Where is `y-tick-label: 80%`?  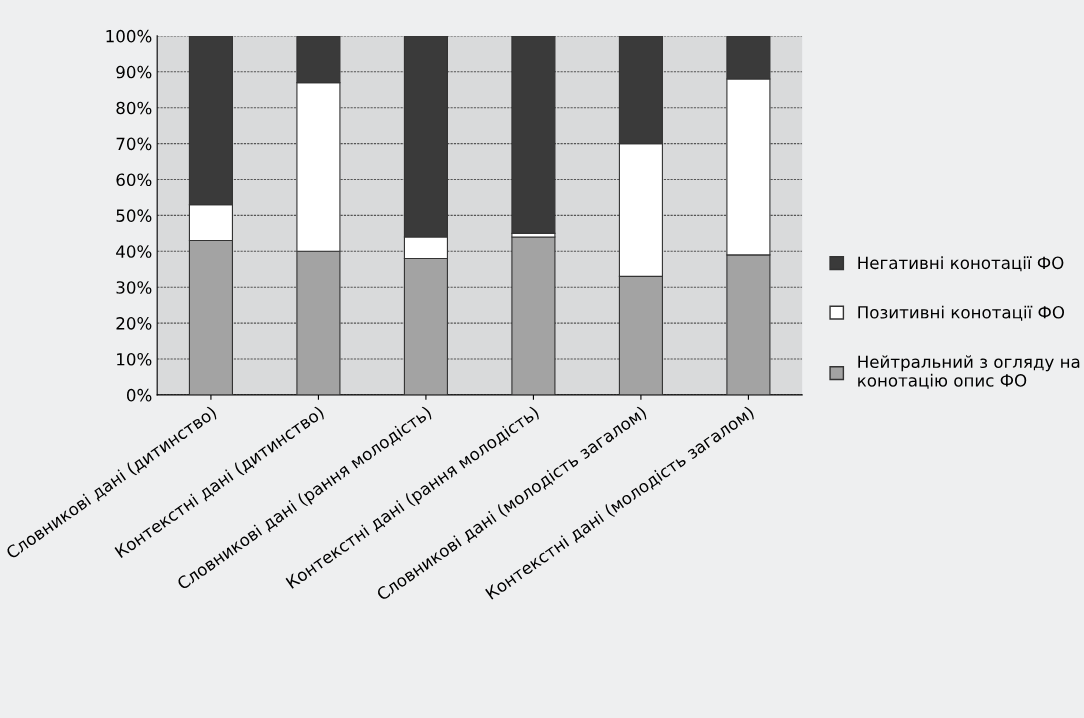
y-tick-label: 80% is located at coordinates (134, 108).